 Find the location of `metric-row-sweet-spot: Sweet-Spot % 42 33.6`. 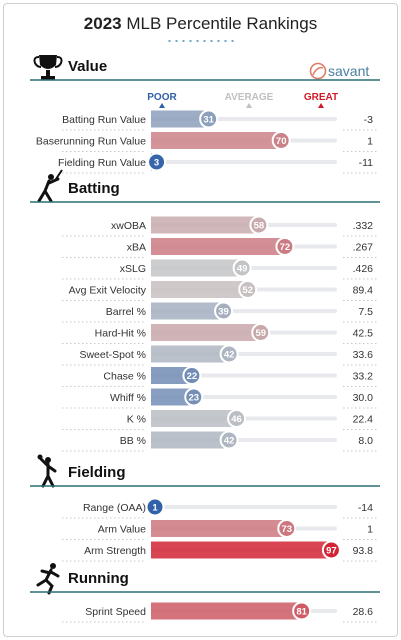

metric-row-sweet-spot: Sweet-Spot % 42 33.6 is located at coordinates (220, 355).